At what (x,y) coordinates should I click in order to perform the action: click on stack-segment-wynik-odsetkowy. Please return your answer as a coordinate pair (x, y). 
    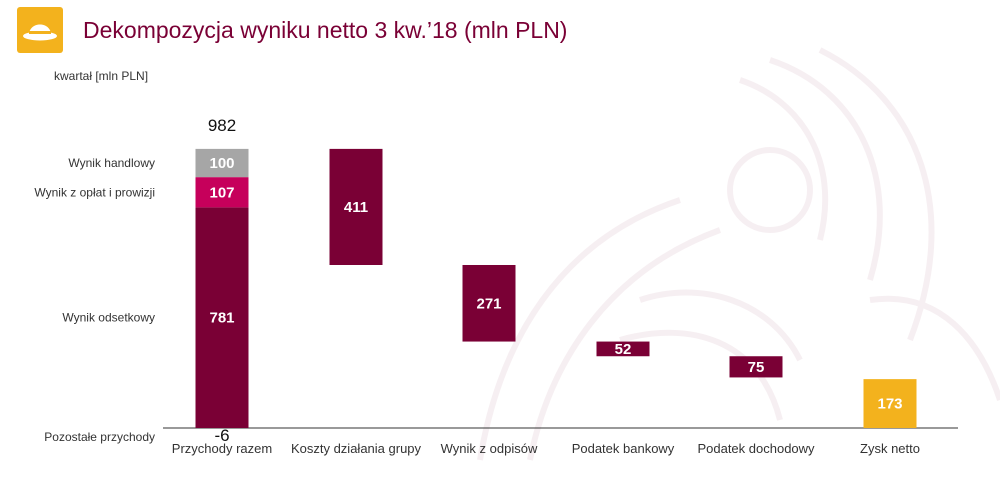
    Looking at the image, I should click on (222, 317).